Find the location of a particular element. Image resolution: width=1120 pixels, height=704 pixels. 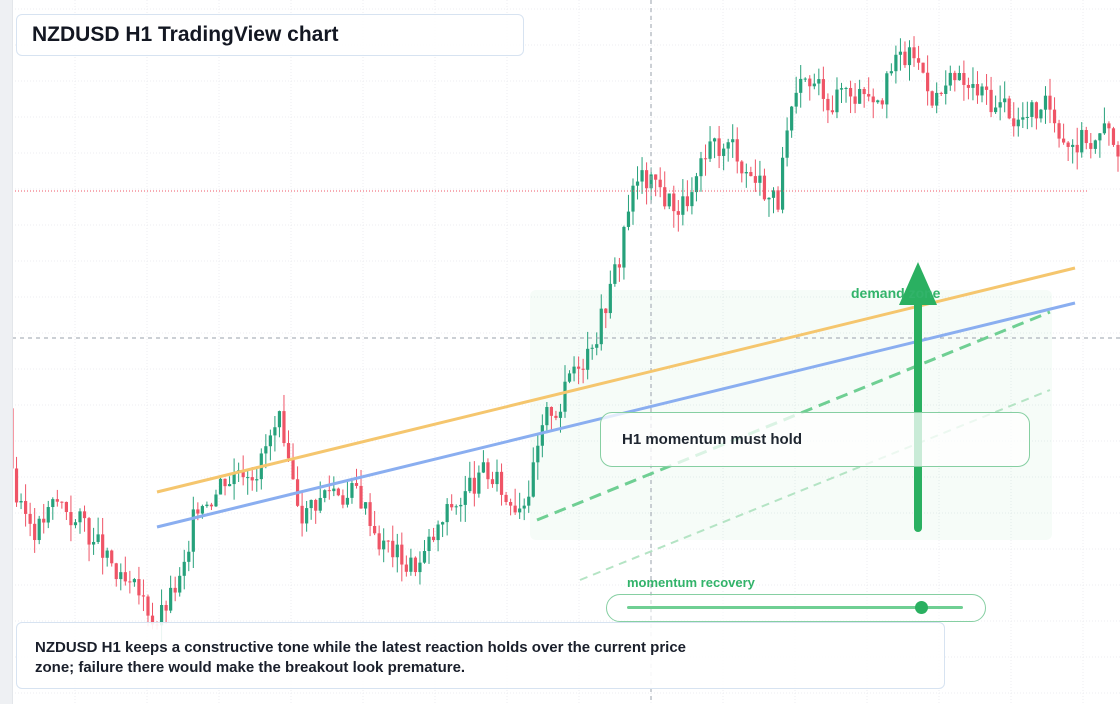

momentum-recovery-track is located at coordinates (795, 607).